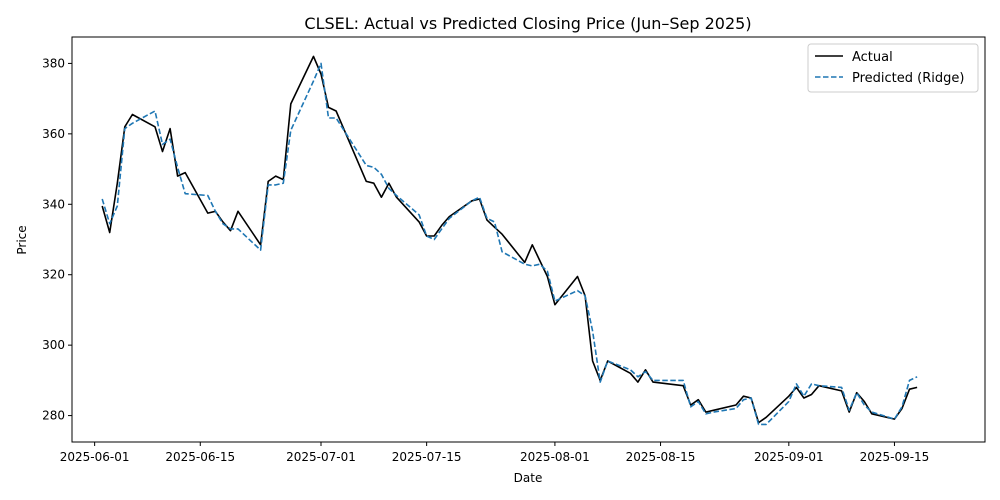 The width and height of the screenshot is (1000, 500). What do you see at coordinates (661, 457) in the screenshot?
I see `x-tick-label: 2025-08-15` at bounding box center [661, 457].